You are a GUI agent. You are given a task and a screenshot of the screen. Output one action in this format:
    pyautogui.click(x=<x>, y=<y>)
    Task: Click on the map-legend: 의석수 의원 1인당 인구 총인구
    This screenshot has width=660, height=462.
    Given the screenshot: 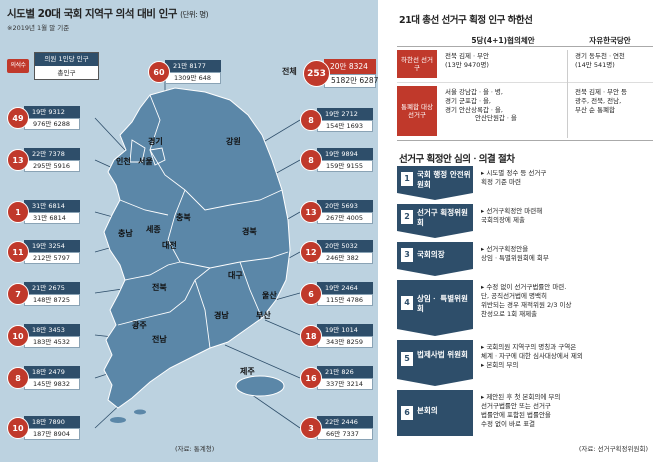 What is the action you would take?
    pyautogui.click(x=53, y=67)
    